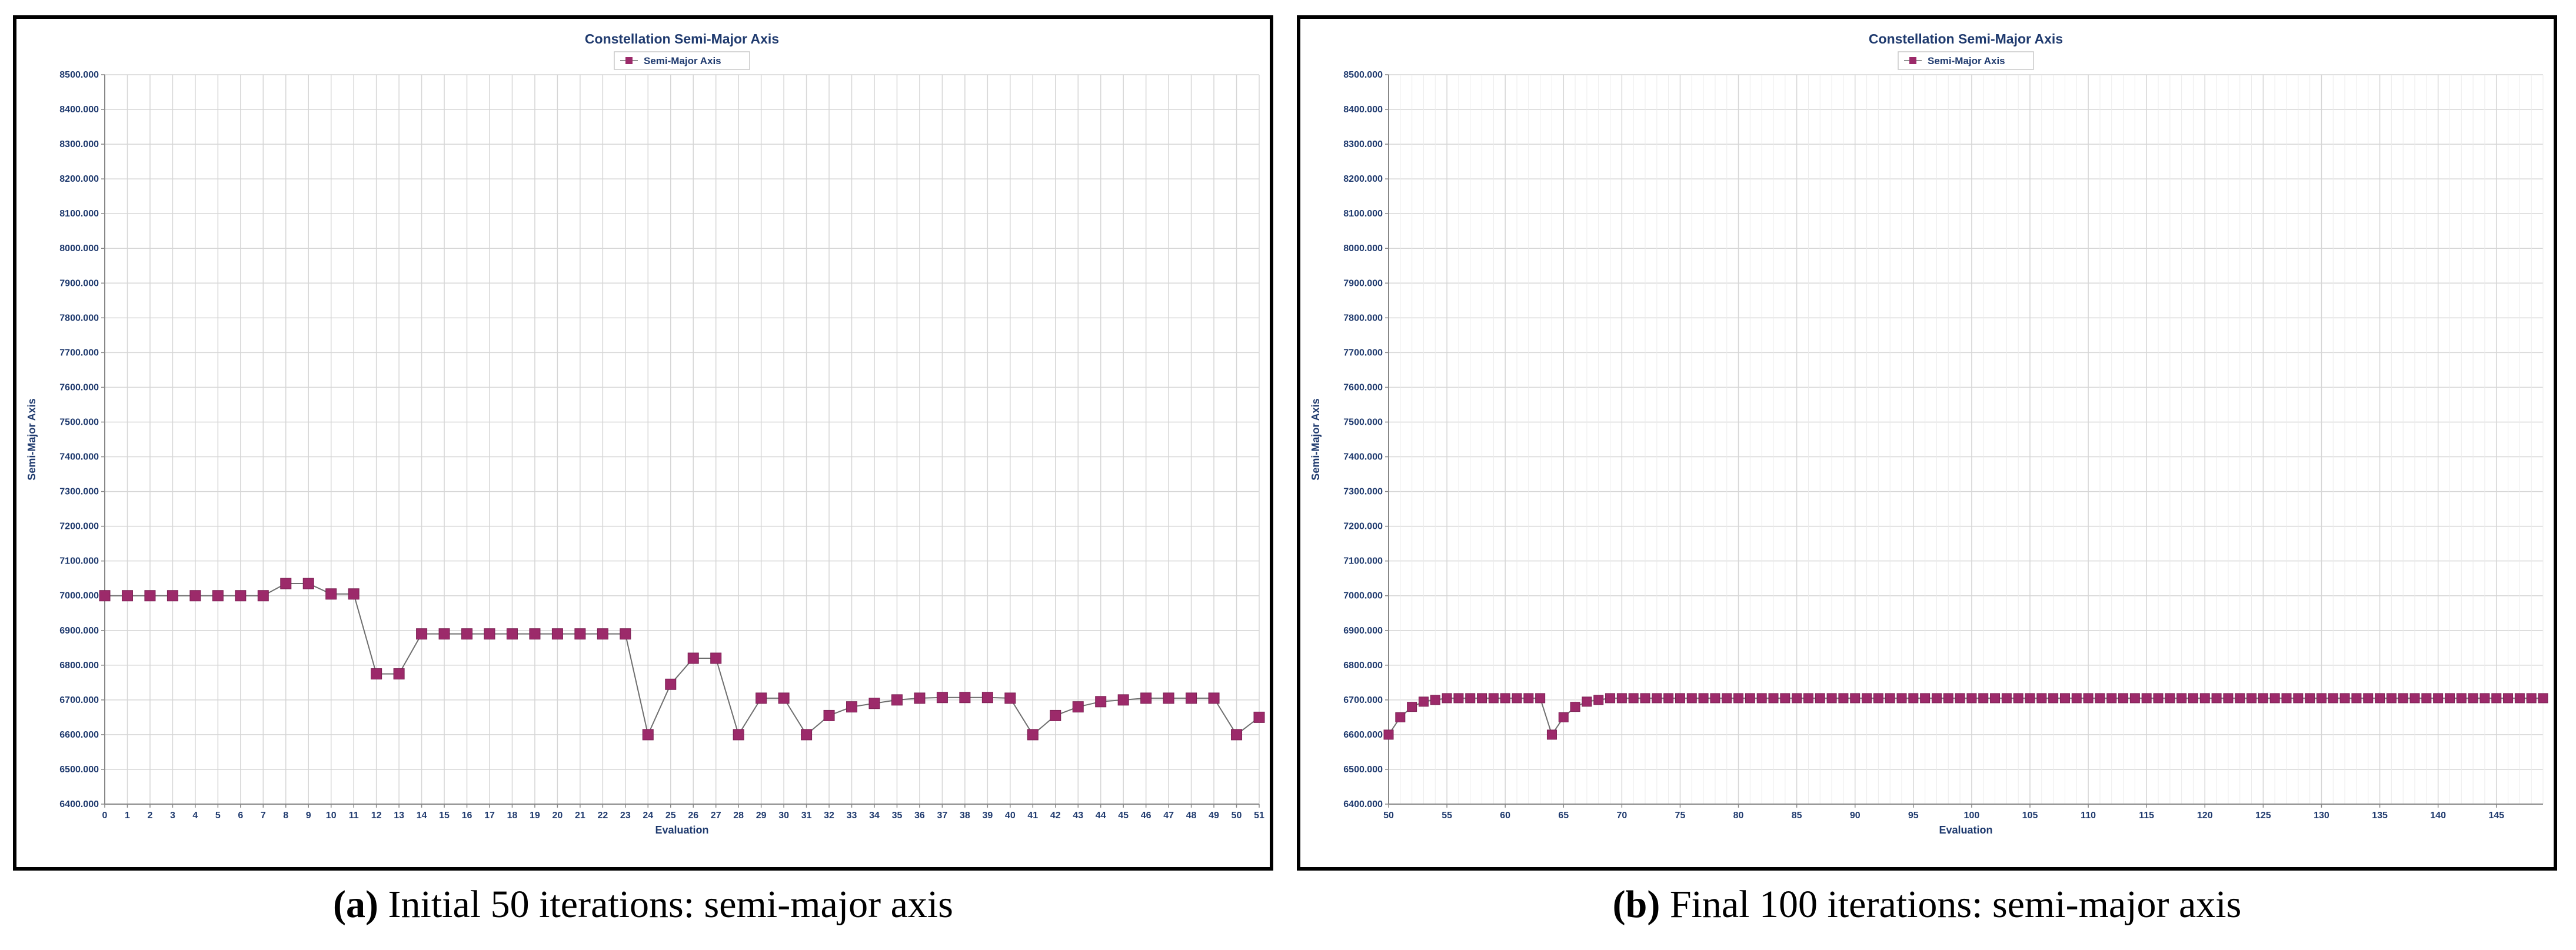  Describe the element at coordinates (79, 457) in the screenshot. I see `y-tick-label: 7400.000` at that location.